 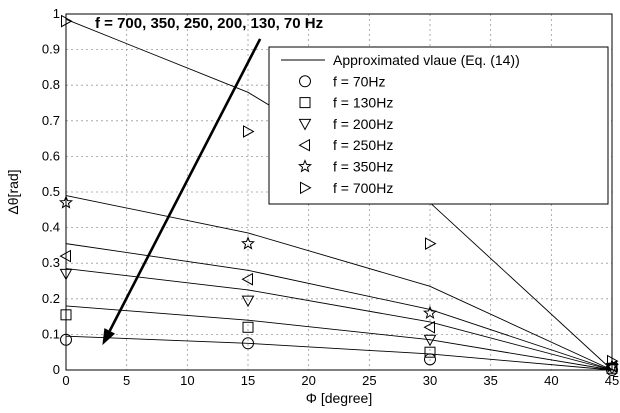 What do you see at coordinates (51, 84) in the screenshot?
I see `y-tick-label: 0.8` at bounding box center [51, 84].